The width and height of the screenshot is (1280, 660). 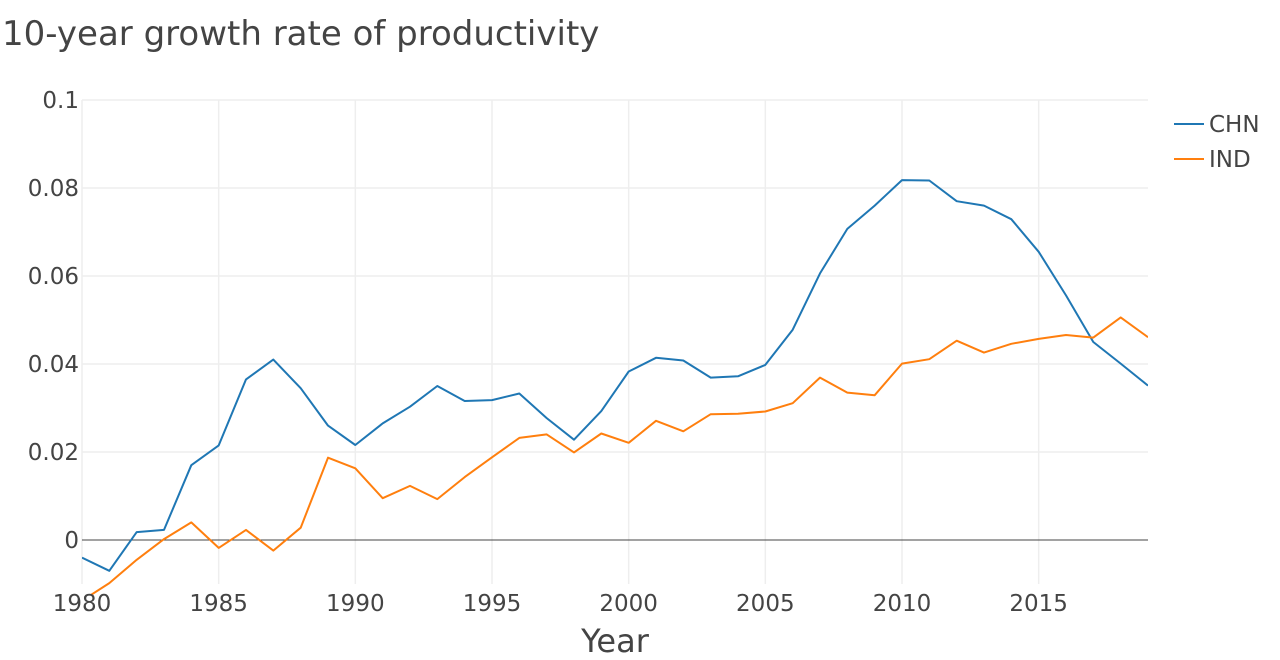 I want to click on x-tick-label: 1995, so click(x=492, y=604).